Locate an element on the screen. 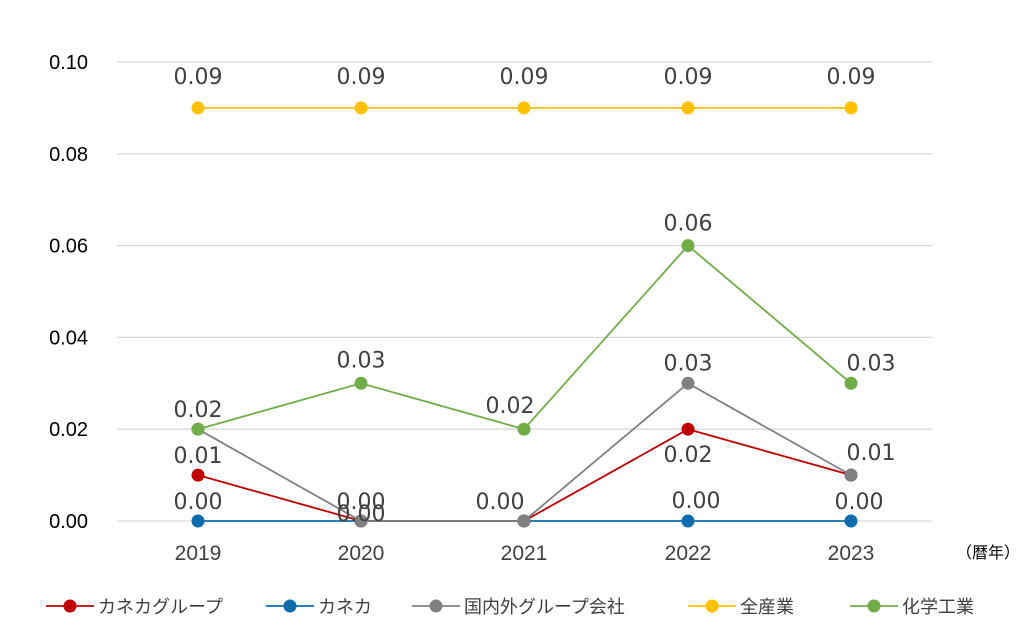 The image size is (1032, 635). y-tick-label: 0.04 is located at coordinates (68, 338).